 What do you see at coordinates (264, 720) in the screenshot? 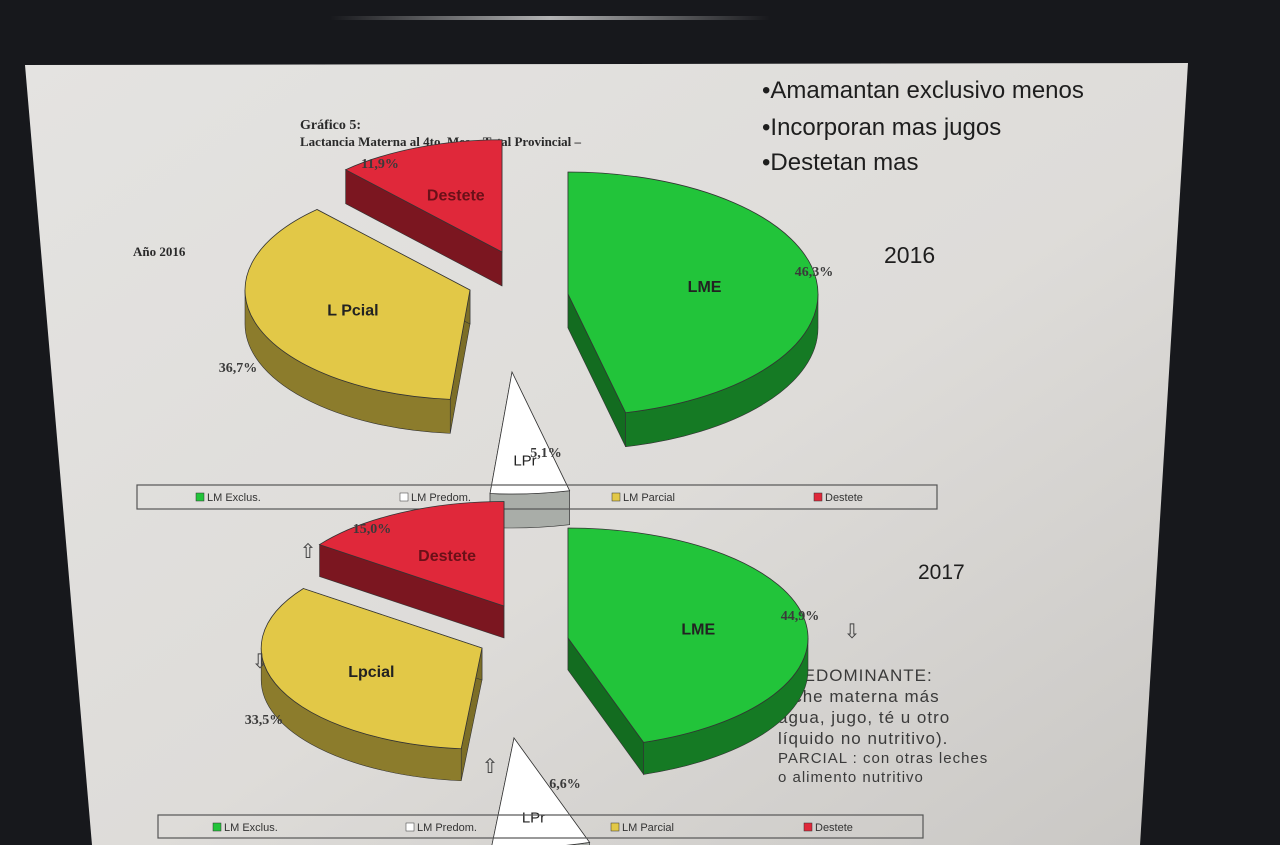
I see `slice-value-label: 33,5%` at bounding box center [264, 720].